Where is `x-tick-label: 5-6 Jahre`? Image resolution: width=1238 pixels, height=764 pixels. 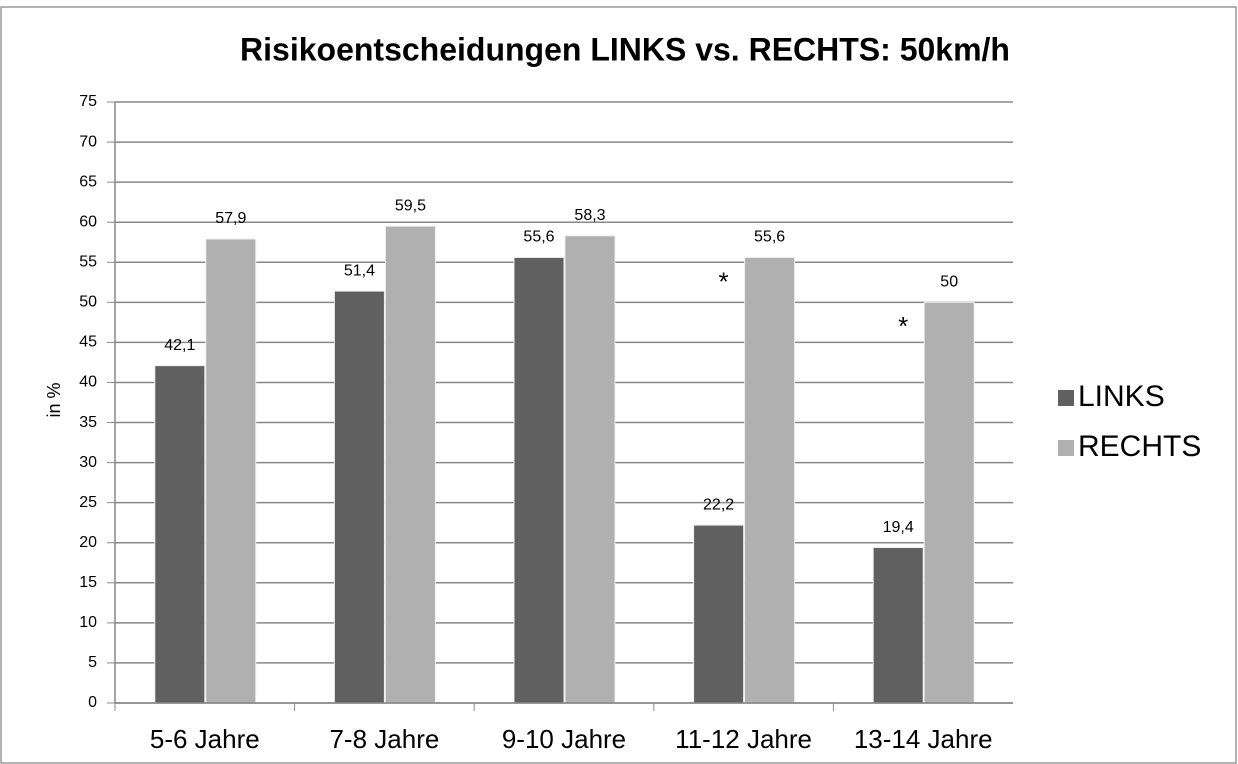
x-tick-label: 5-6 Jahre is located at coordinates (205, 739).